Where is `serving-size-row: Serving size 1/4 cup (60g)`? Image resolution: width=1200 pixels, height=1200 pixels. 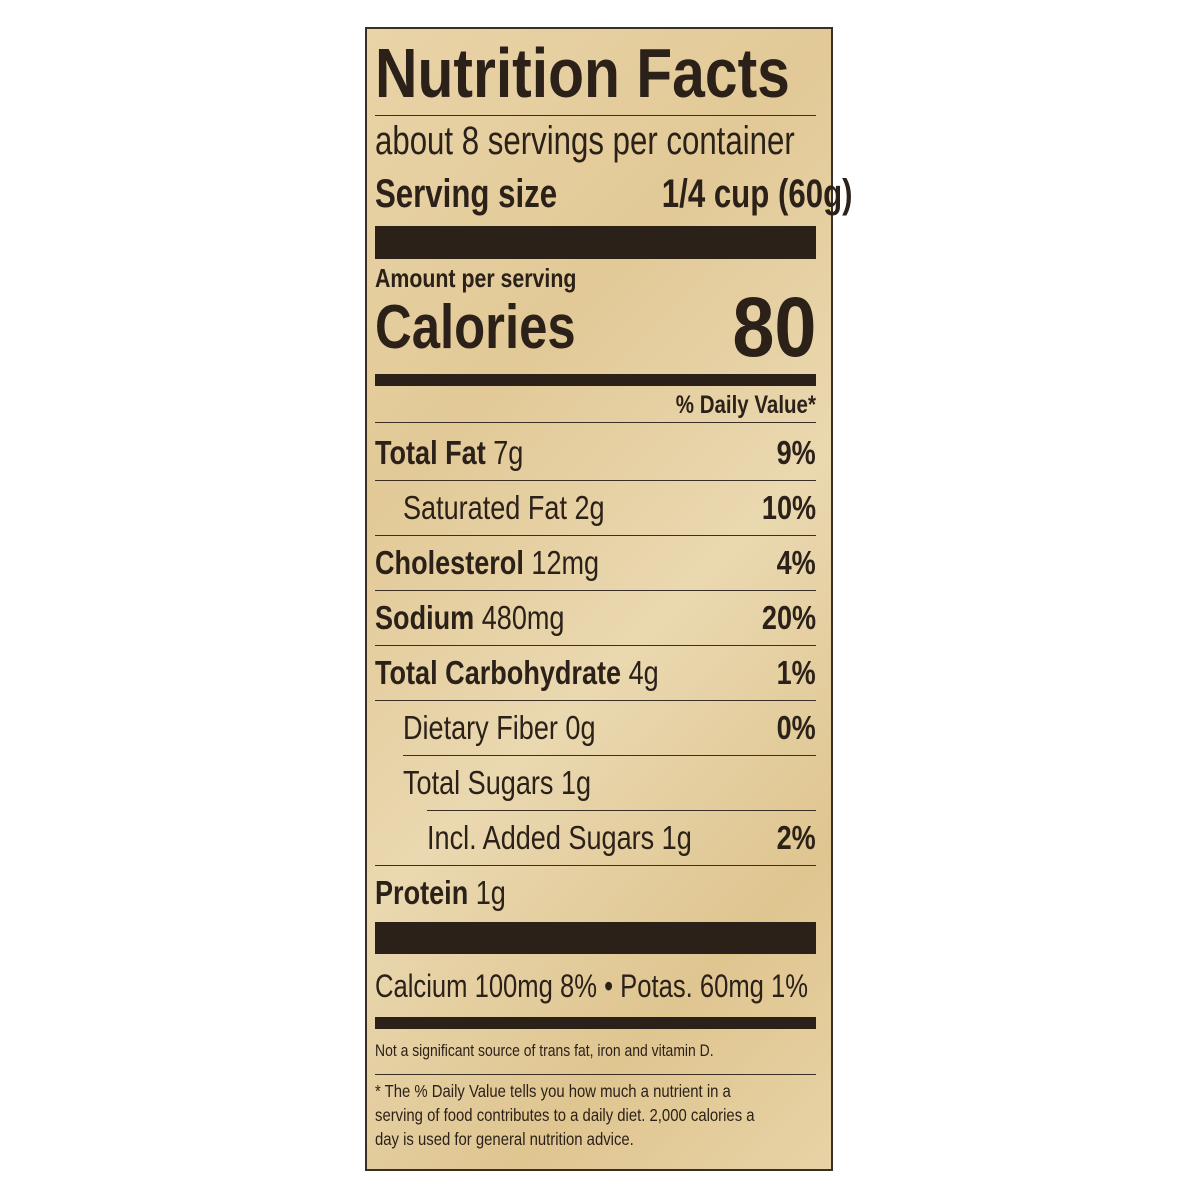 serving-size-row: Serving size 1/4 cup (60g) is located at coordinates (614, 194).